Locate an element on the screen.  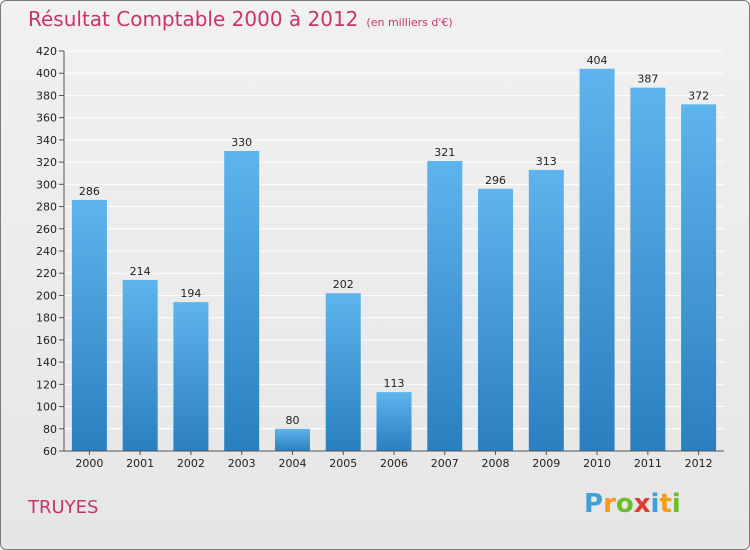
x-tick-label: 2011 is located at coordinates (648, 463).